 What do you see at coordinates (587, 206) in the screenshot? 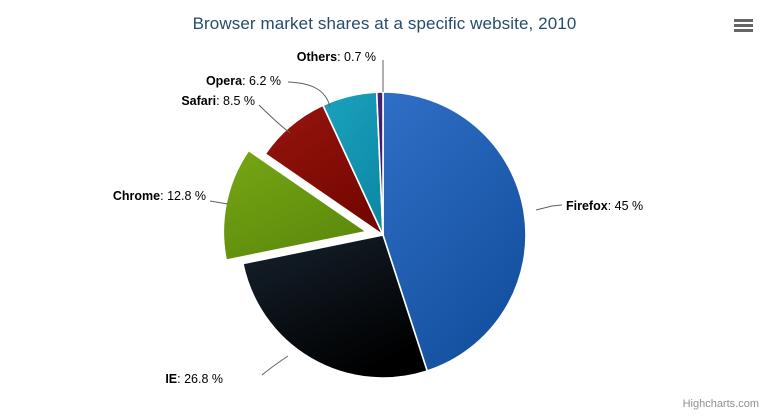
I see `data-label-name: Firefox` at bounding box center [587, 206].